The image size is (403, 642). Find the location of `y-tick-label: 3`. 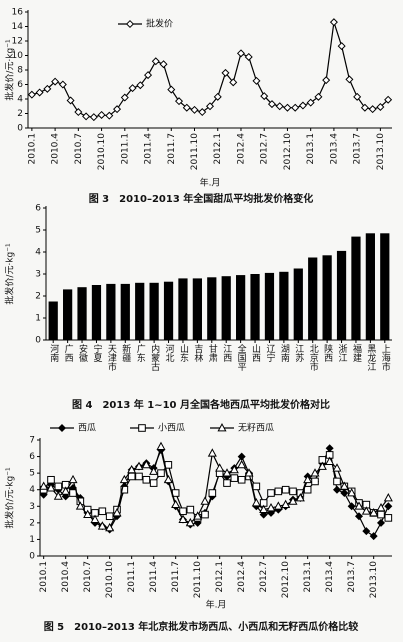

y-tick-label: 3 is located at coordinates (38, 275).